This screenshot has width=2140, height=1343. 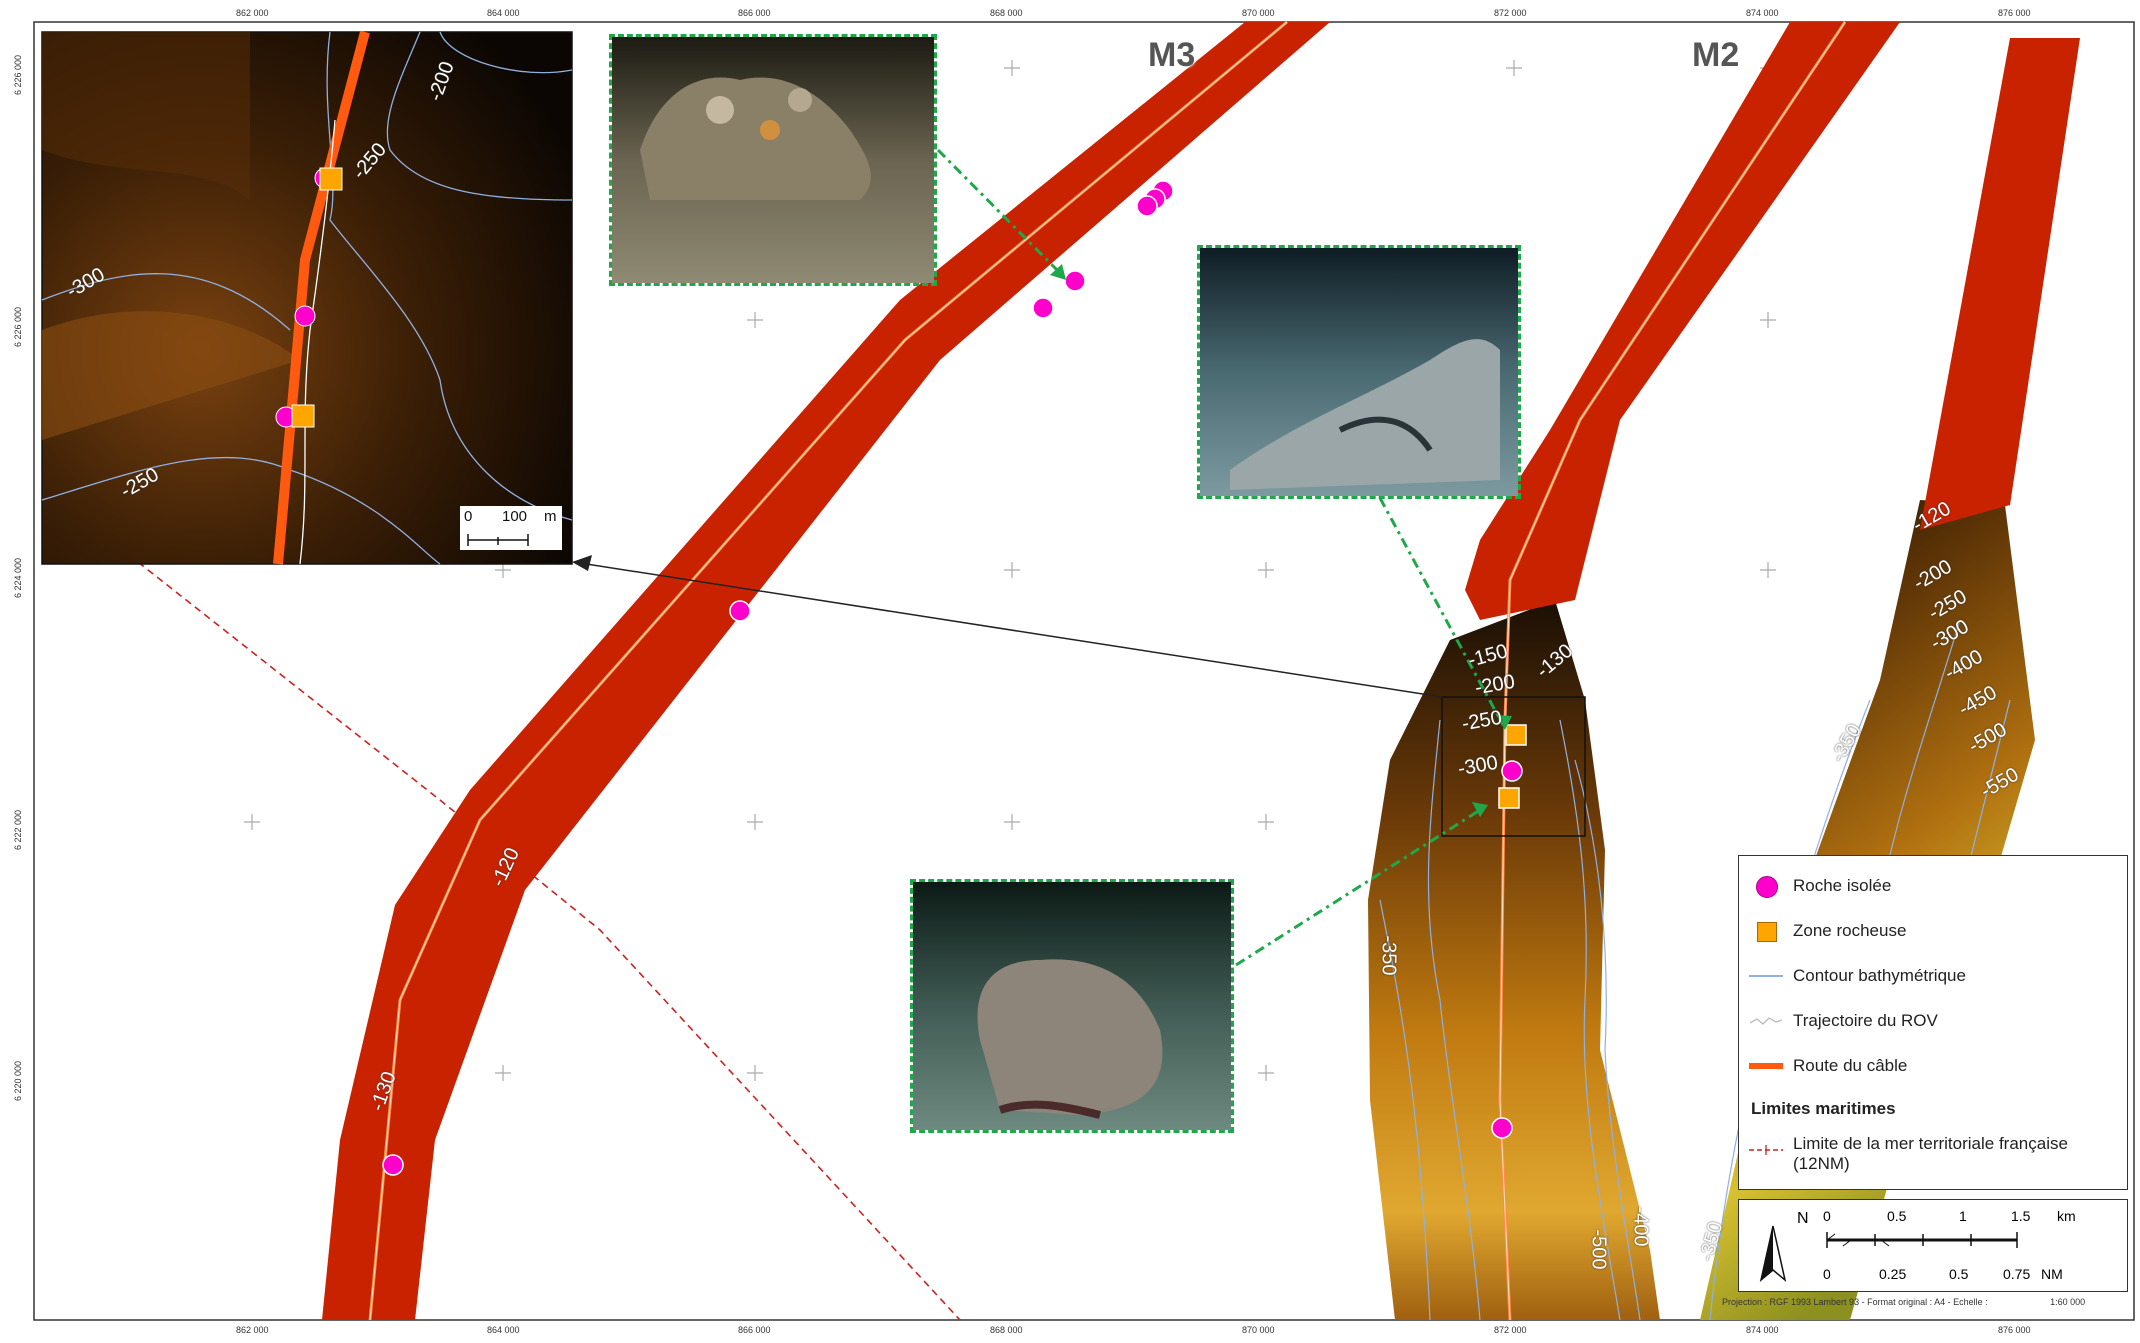 What do you see at coordinates (2068, 1302) in the screenshot?
I see `scale-text: 1:60 000` at bounding box center [2068, 1302].